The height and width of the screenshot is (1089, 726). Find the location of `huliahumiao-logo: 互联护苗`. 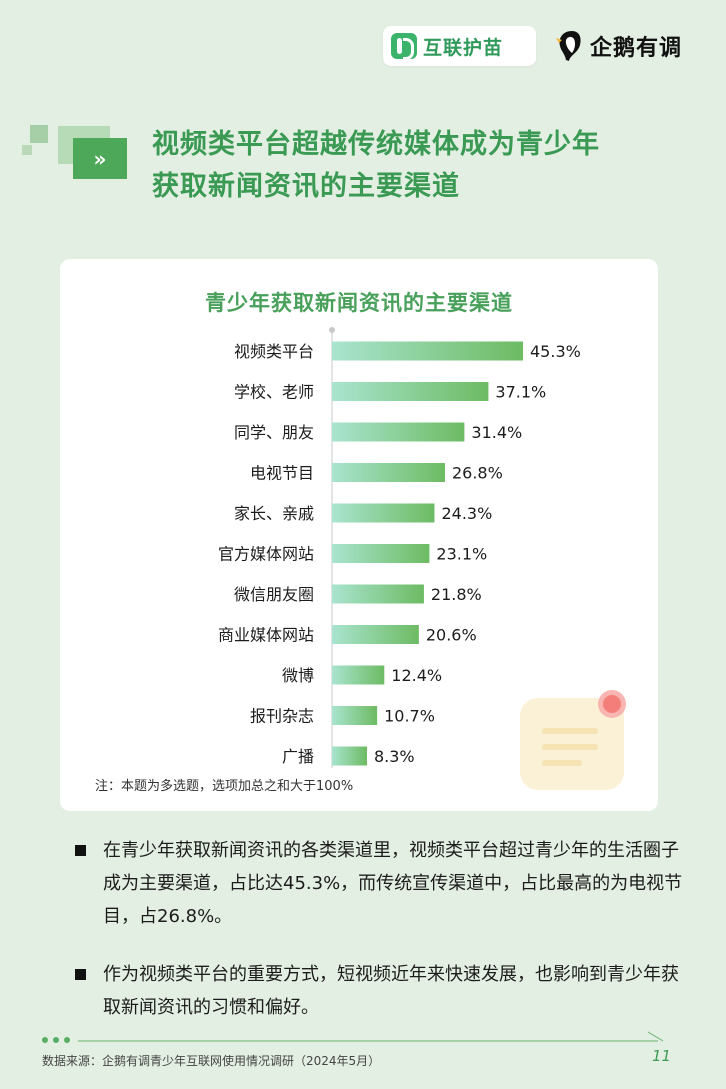

huliahumiao-logo: 互联护苗 is located at coordinates (459, 46).